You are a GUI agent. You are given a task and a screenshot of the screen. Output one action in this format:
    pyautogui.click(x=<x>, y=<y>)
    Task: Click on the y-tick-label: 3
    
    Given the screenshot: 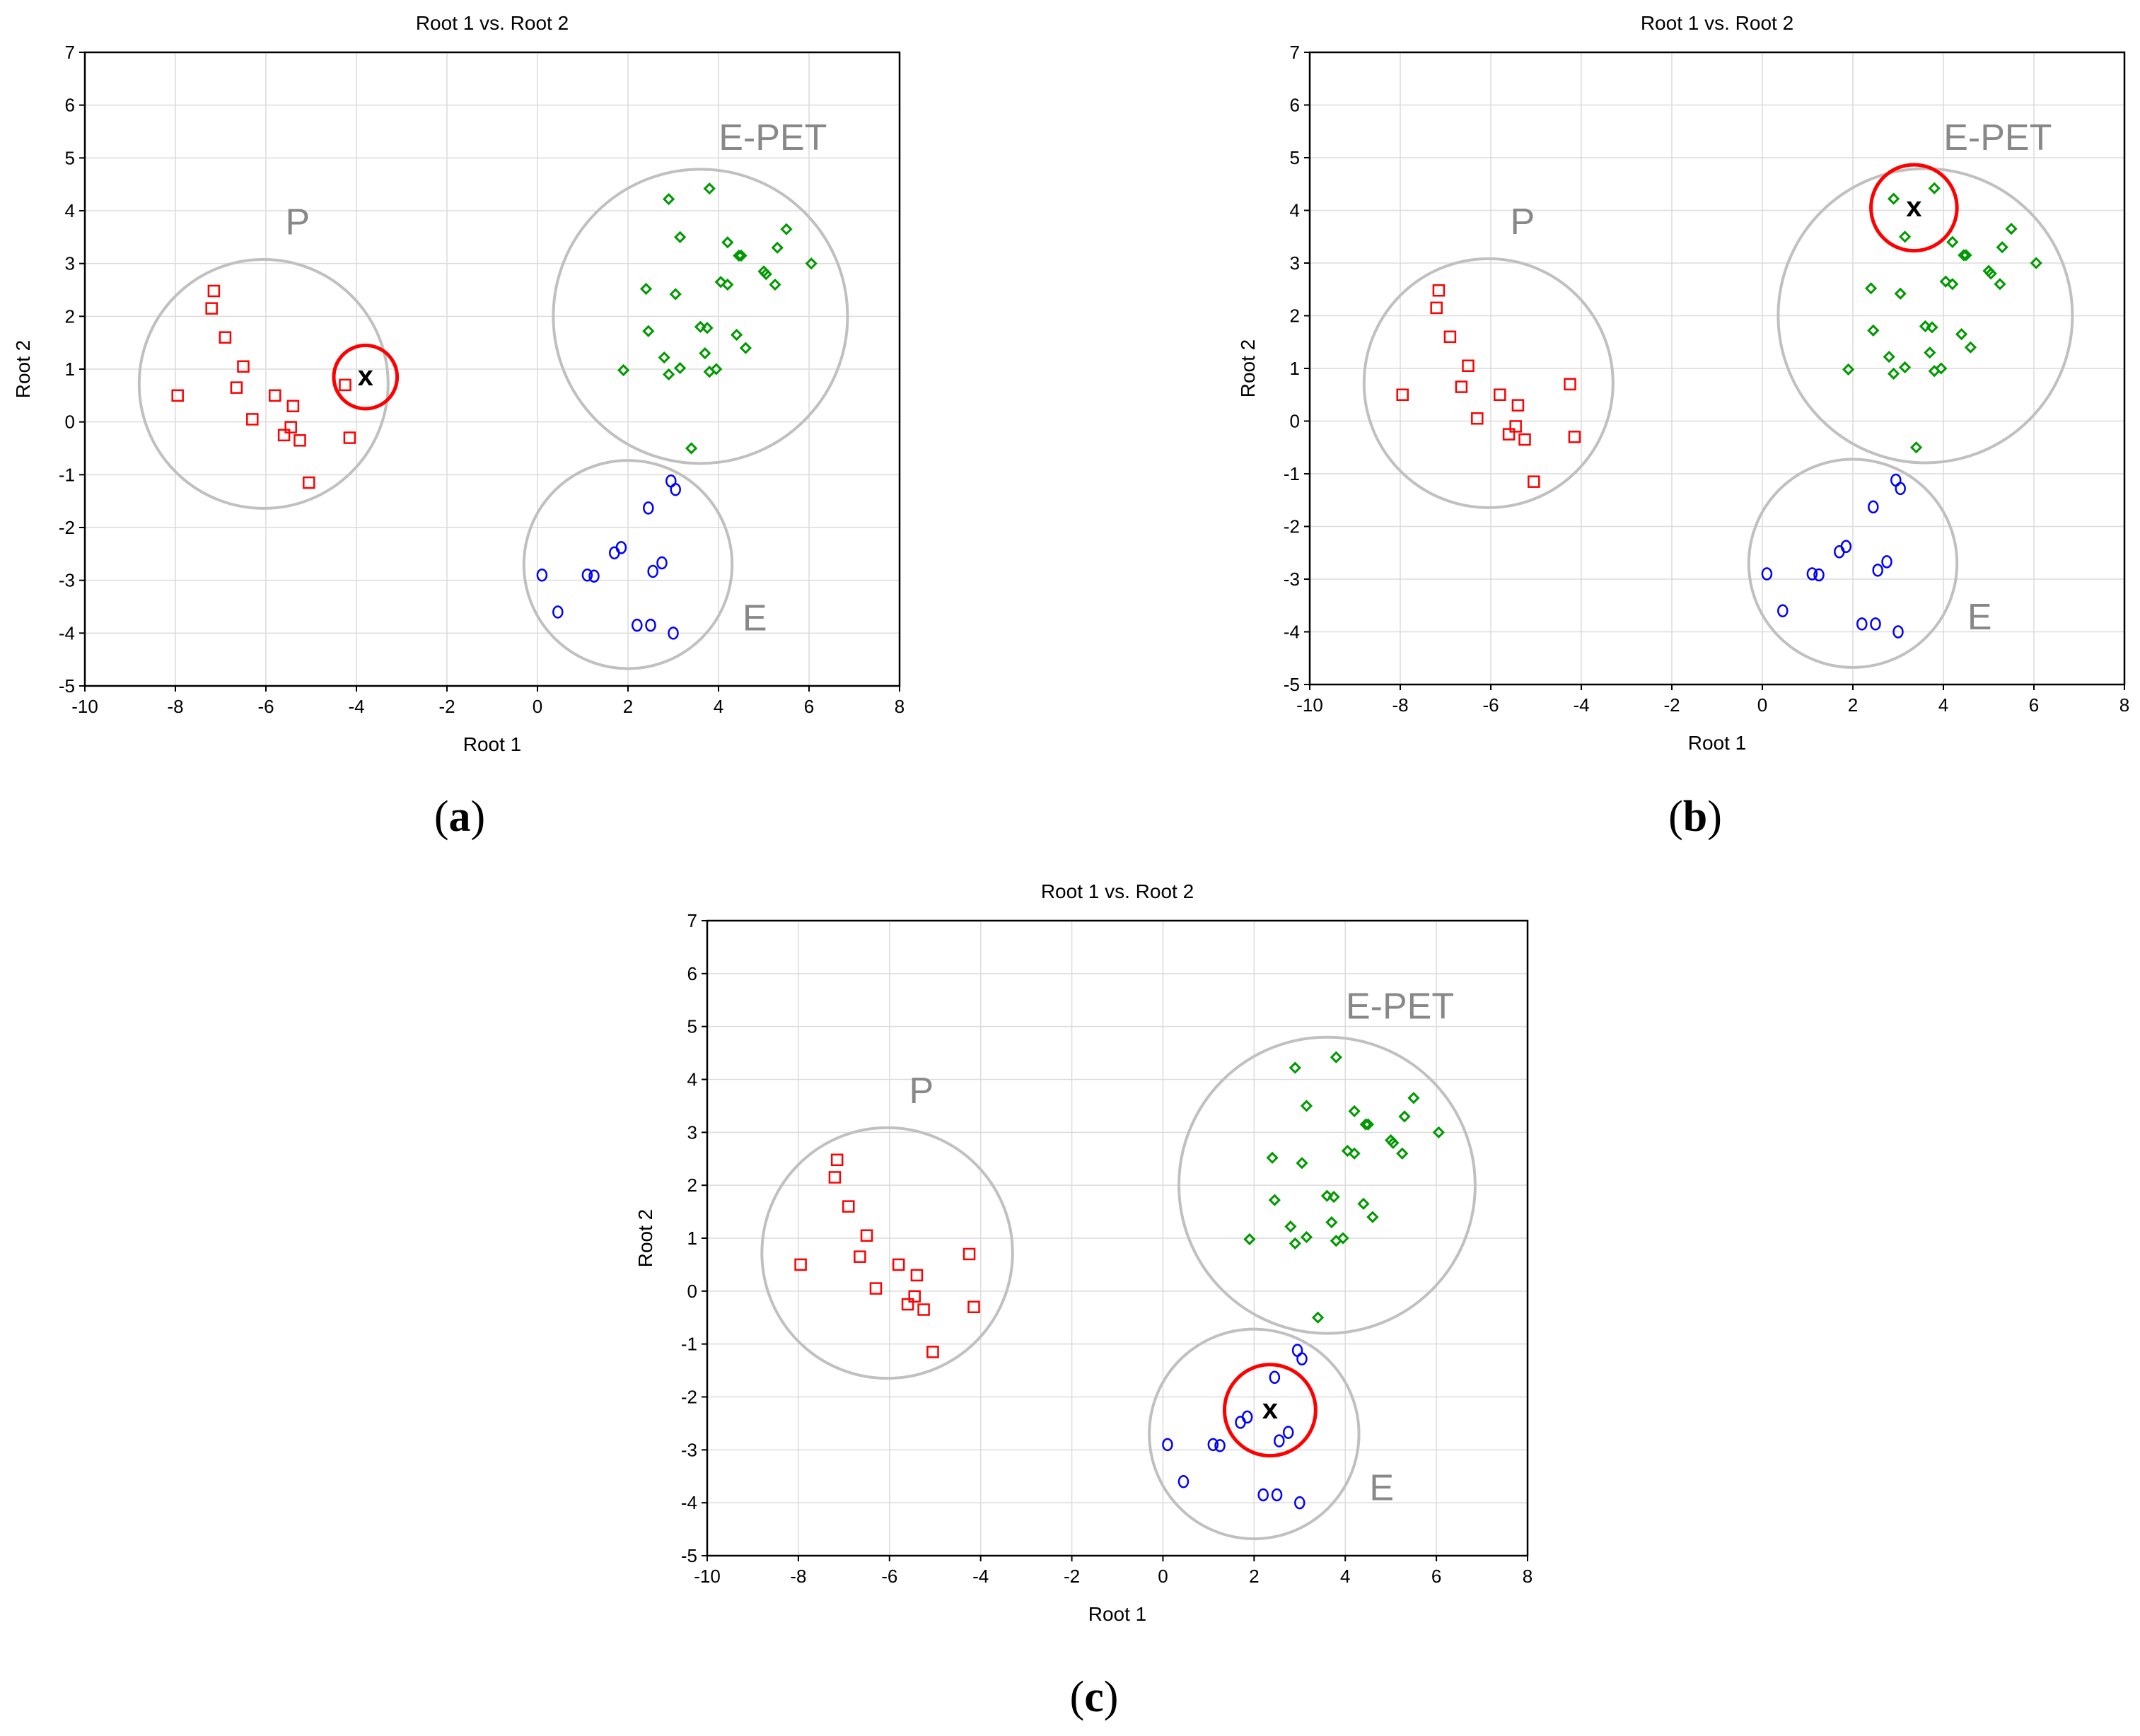 What is the action you would take?
    pyautogui.click(x=1295, y=263)
    